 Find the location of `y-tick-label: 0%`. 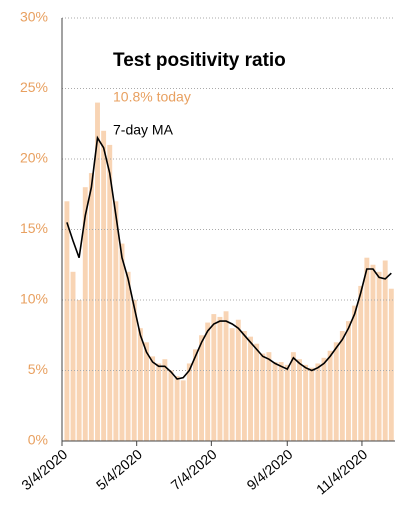

y-tick-label: 0% is located at coordinates (38, 440).